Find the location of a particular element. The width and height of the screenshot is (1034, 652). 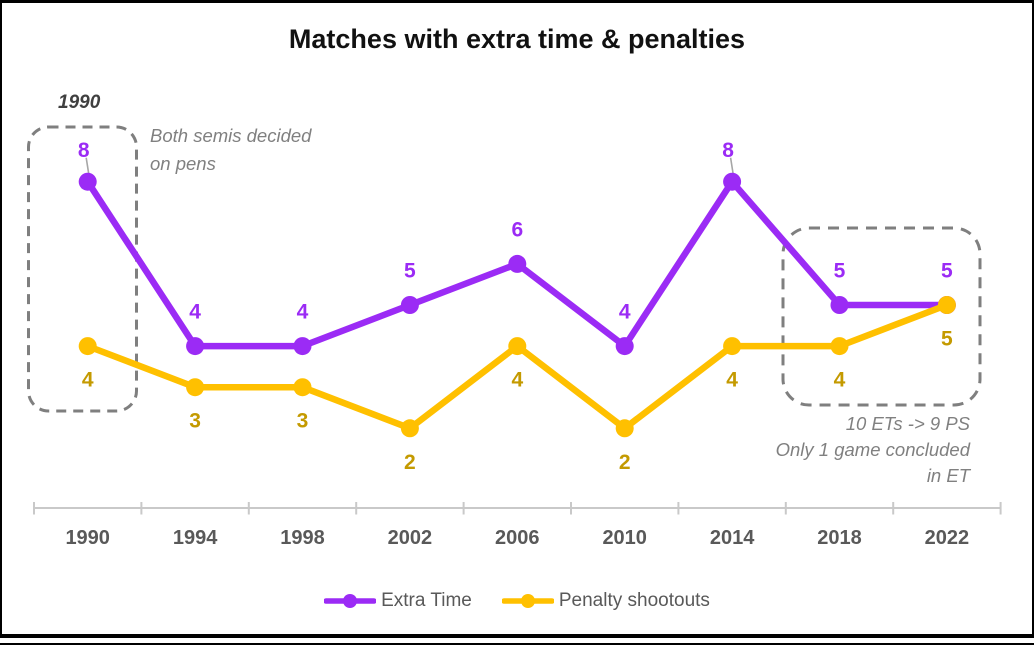

bottom-divider-line is located at coordinates (517, 644).